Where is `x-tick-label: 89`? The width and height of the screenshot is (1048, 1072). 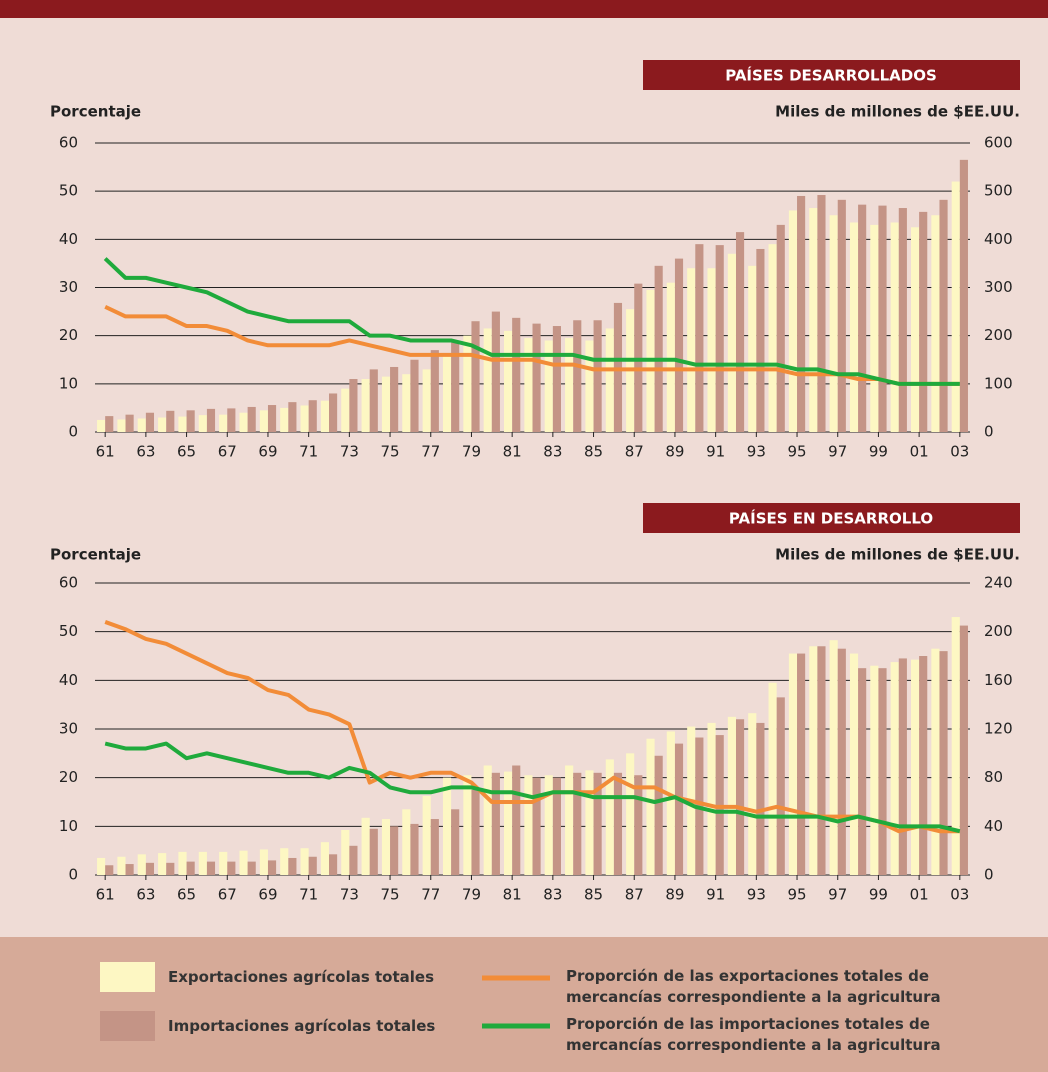
x-tick-label: 89 is located at coordinates (674, 452).